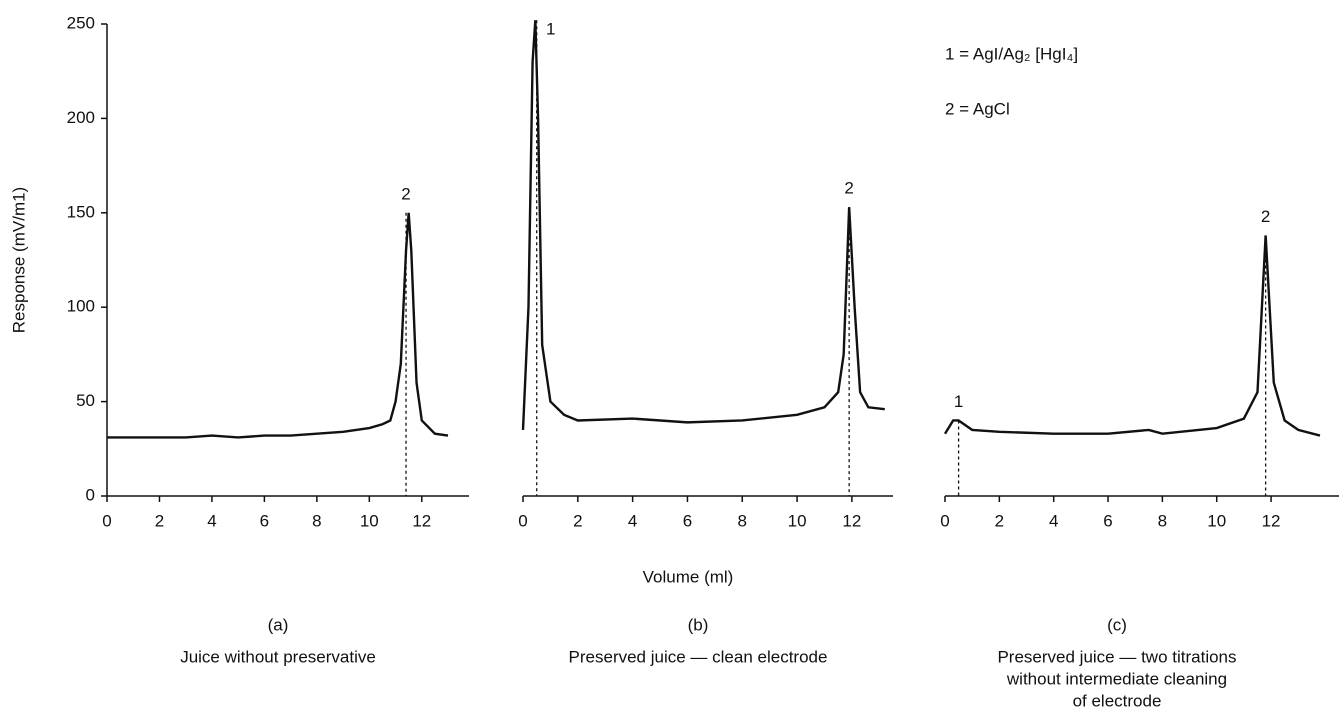 The image size is (1342, 720). What do you see at coordinates (977, 108) in the screenshot?
I see `legend-entry: 2 = AgCl` at bounding box center [977, 108].